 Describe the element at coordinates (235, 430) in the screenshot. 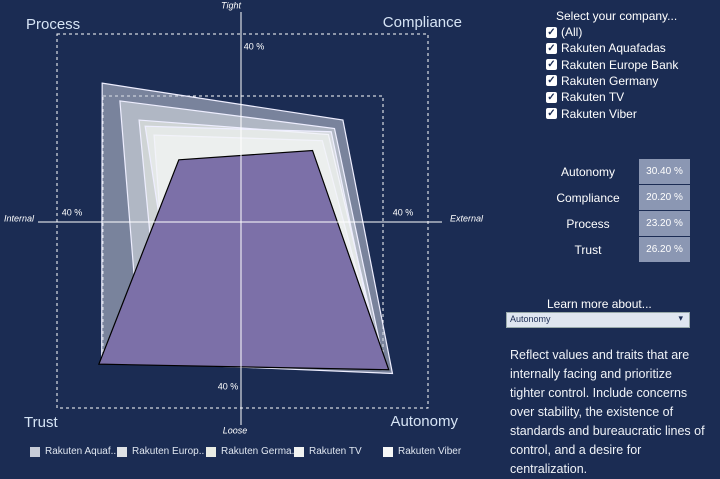

I see `axis-label: Loose` at that location.